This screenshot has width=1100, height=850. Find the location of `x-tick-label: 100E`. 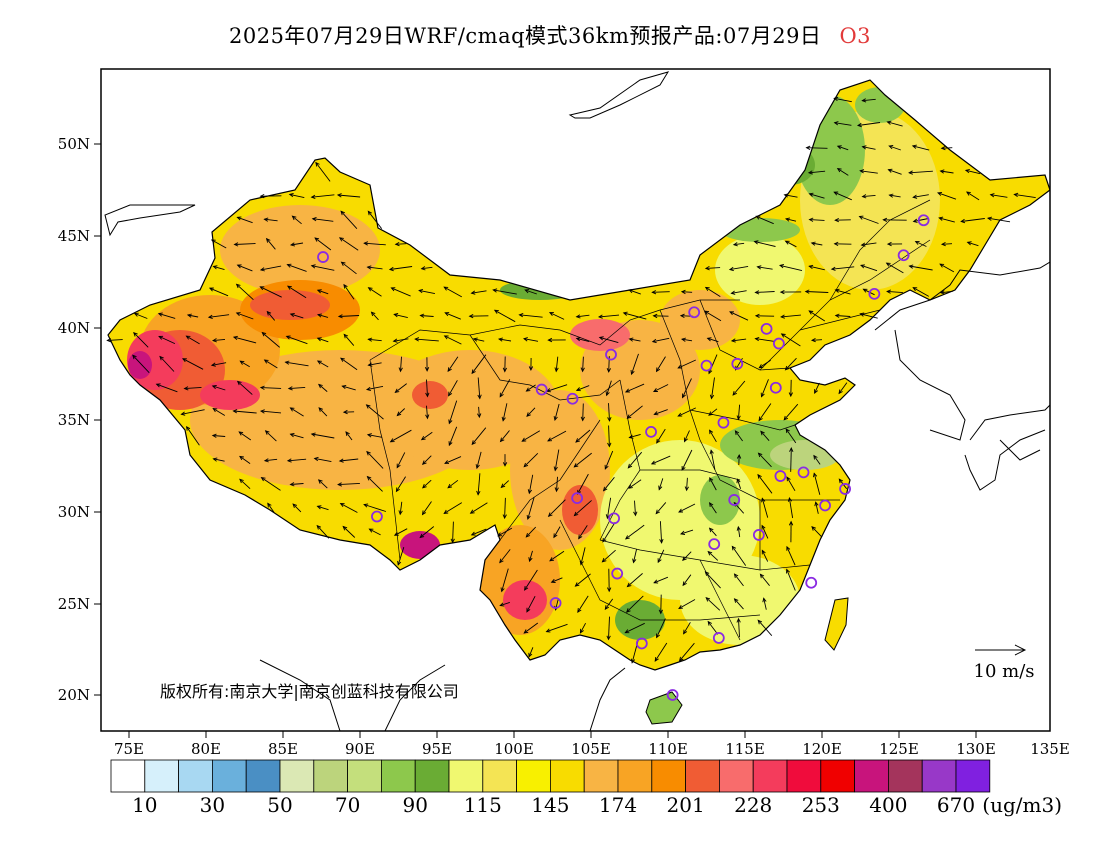

x-tick-label: 100E is located at coordinates (514, 749).